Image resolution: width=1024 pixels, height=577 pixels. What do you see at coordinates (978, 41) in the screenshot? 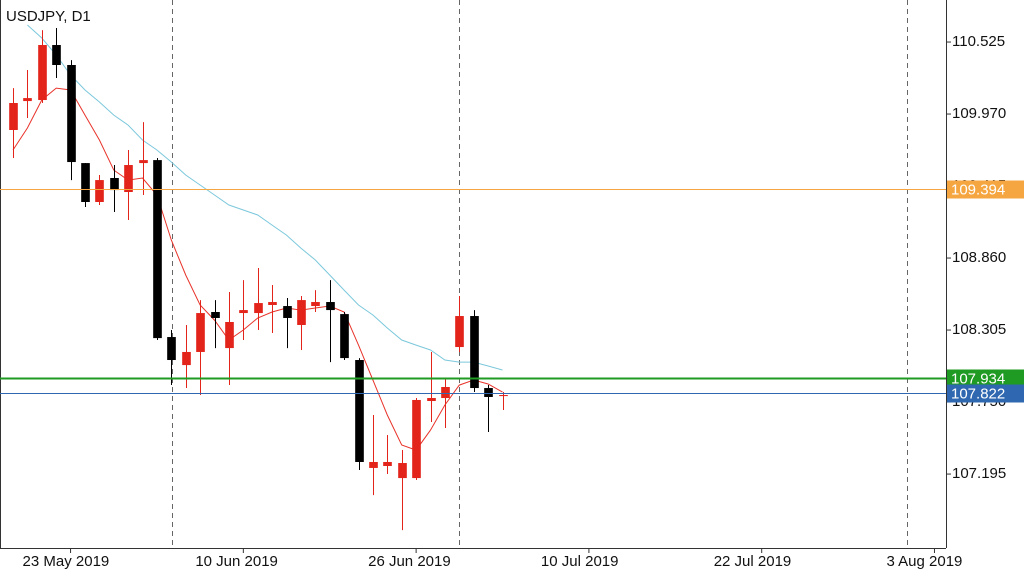
I see `y-tick-label: 110.525` at bounding box center [978, 41].